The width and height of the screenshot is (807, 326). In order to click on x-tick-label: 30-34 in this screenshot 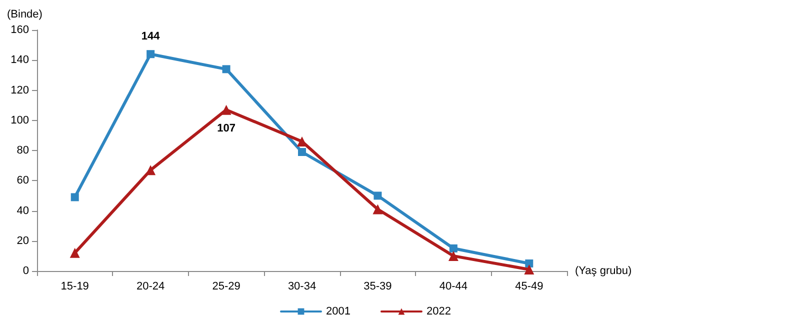, I will do `click(302, 286)`.